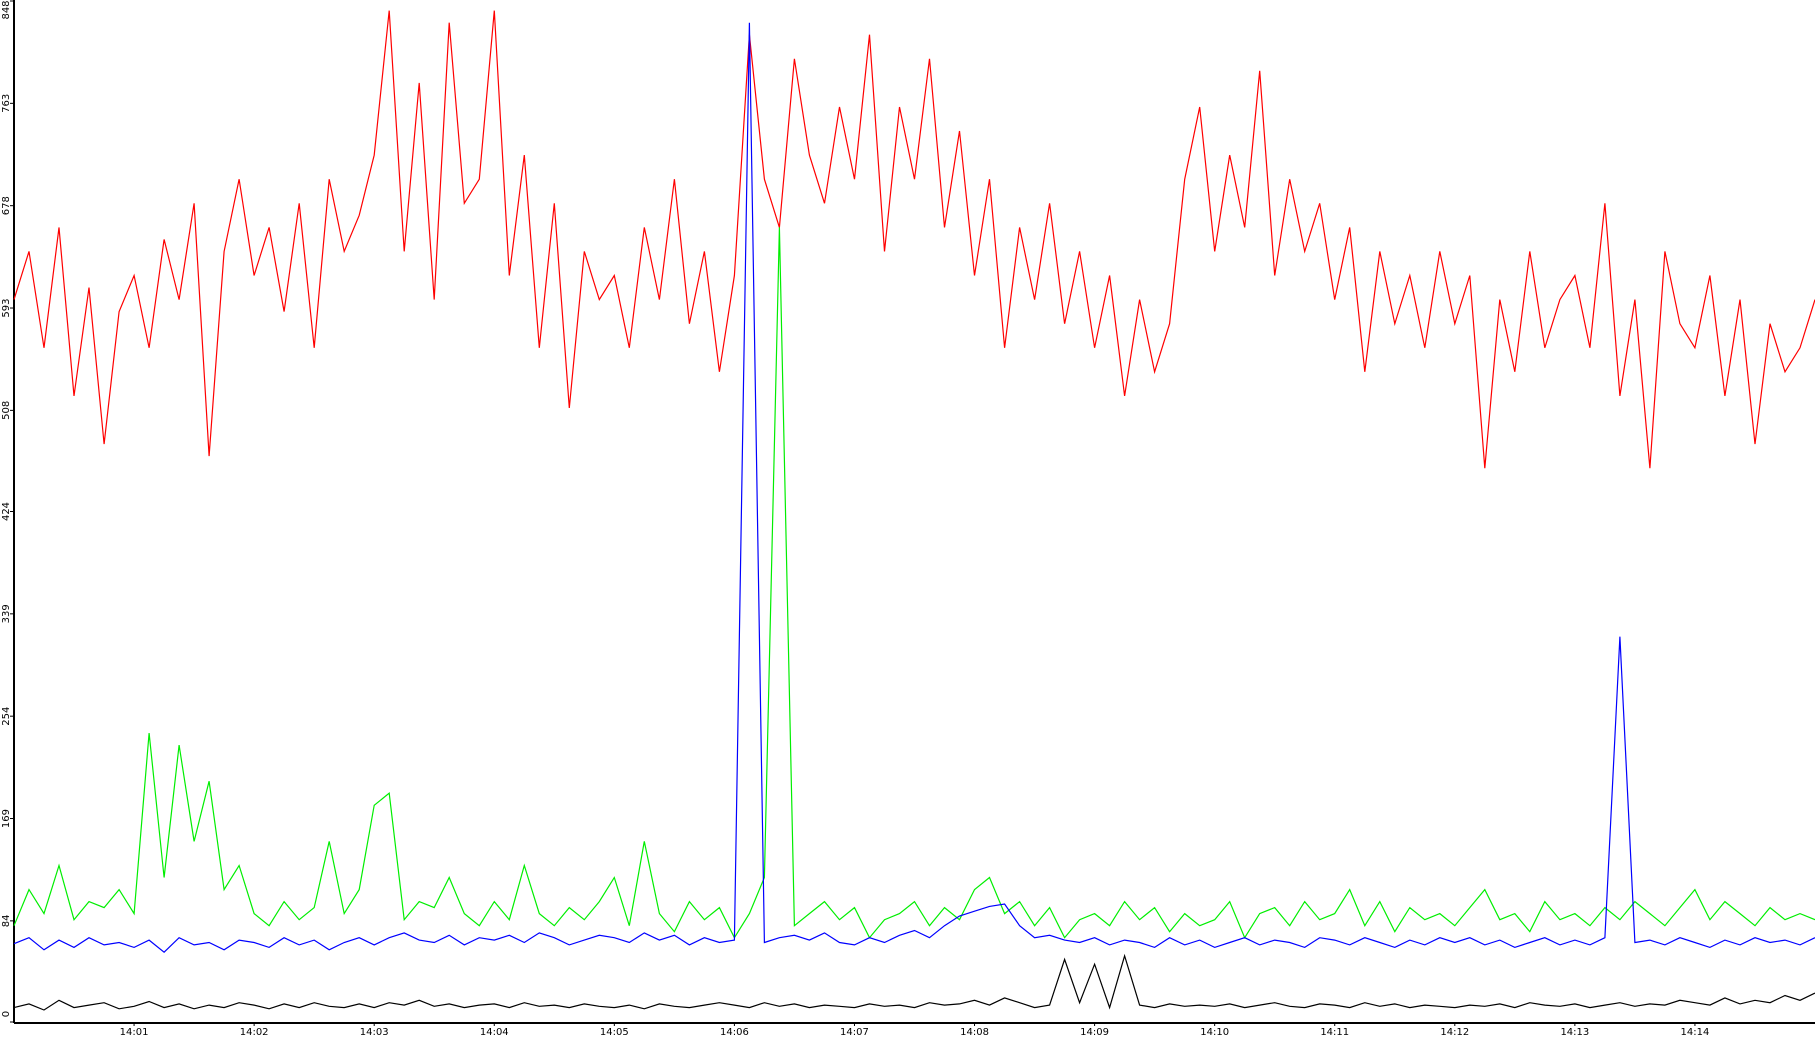 The width and height of the screenshot is (1815, 1039). Describe the element at coordinates (6, 205) in the screenshot. I see `y-tick-label: 678` at that location.